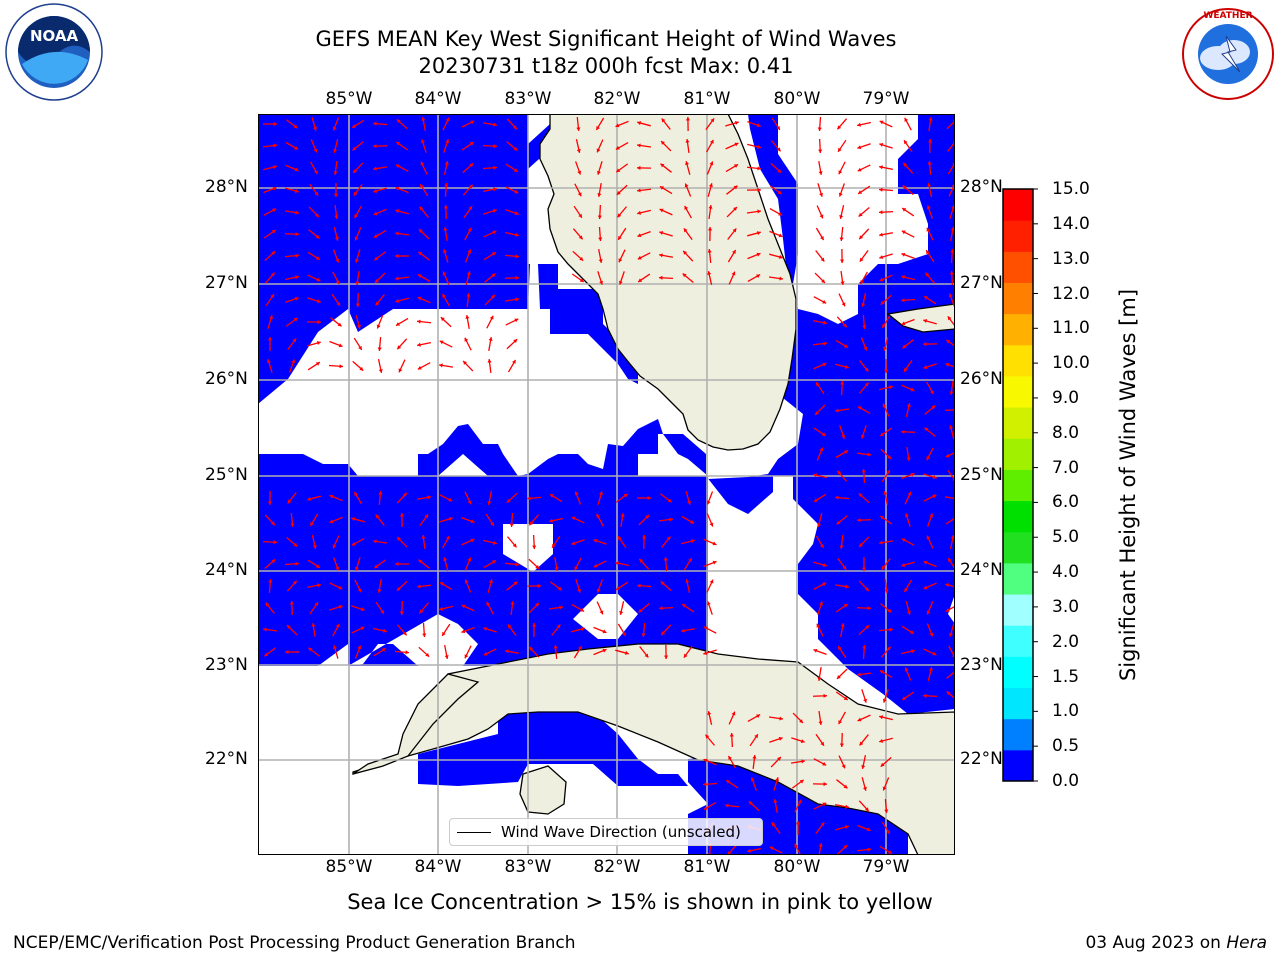 The height and width of the screenshot is (960, 1280). What do you see at coordinates (707, 867) in the screenshot?
I see `lon-label-bottom-81w: 81°W` at bounding box center [707, 867].